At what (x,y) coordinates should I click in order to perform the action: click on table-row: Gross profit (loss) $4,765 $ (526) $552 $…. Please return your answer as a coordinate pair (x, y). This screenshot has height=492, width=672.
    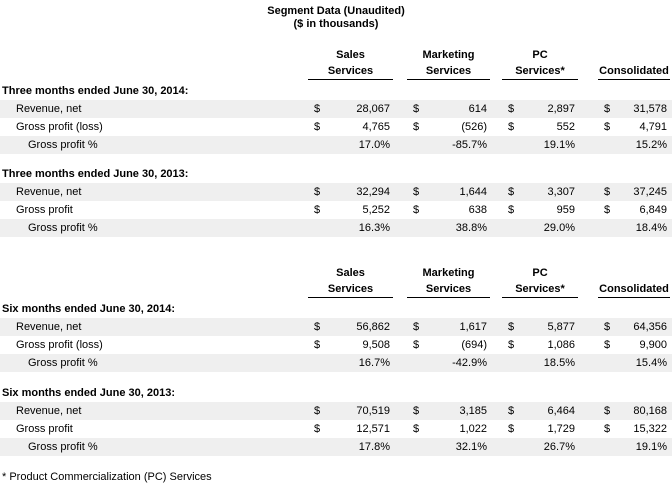
    Looking at the image, I should click on (336, 127).